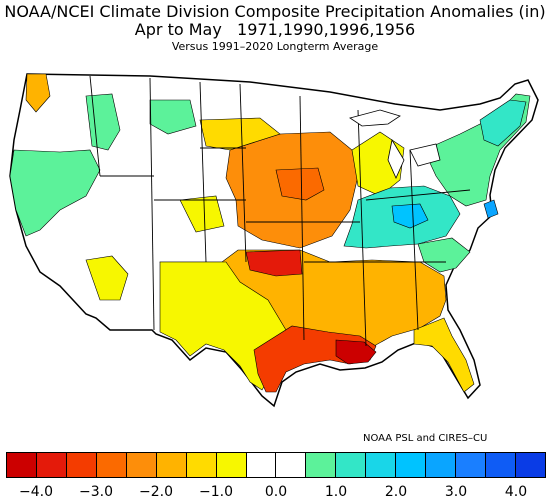 This screenshot has width=550, height=500. What do you see at coordinates (55, 193) in the screenshot?
I see `pacific-northwest-wet` at bounding box center [55, 193].